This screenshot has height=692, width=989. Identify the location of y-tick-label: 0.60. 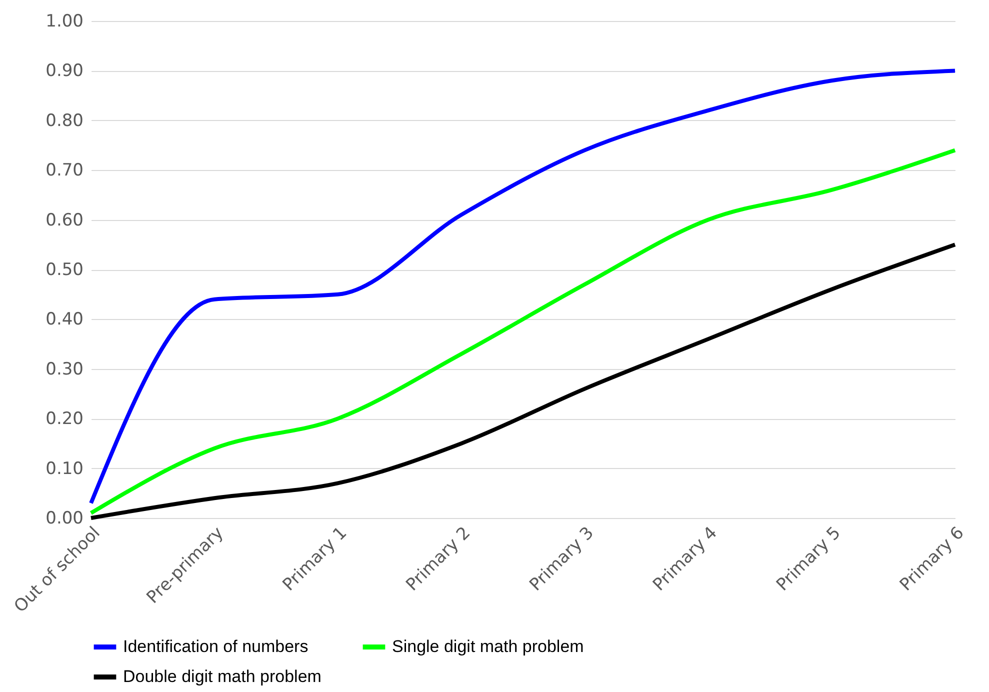
(65, 220).